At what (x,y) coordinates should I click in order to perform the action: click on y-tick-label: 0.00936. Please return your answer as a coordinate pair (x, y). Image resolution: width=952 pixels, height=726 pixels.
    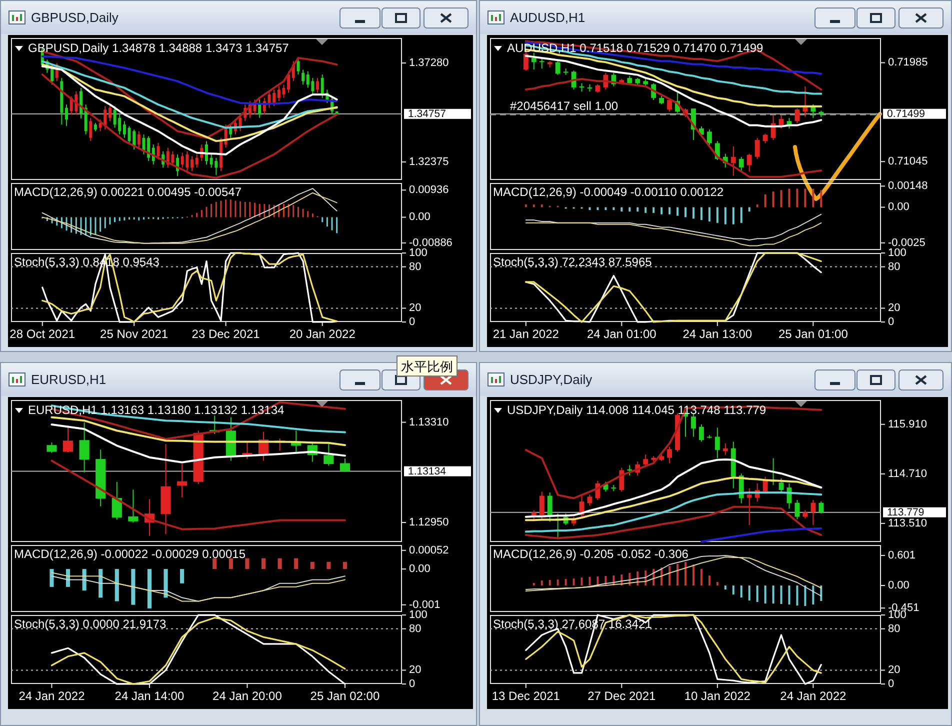
    Looking at the image, I should click on (429, 190).